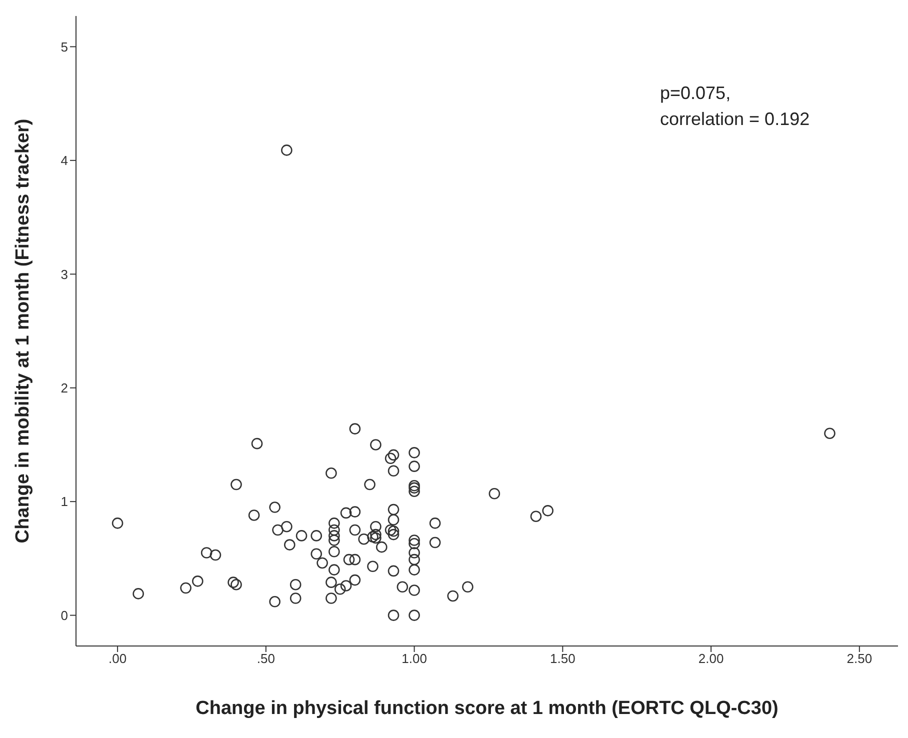 This screenshot has width=908, height=738. I want to click on y-axis-title: Change in mobility at 1 month (Fitness tracker), so click(23, 331).